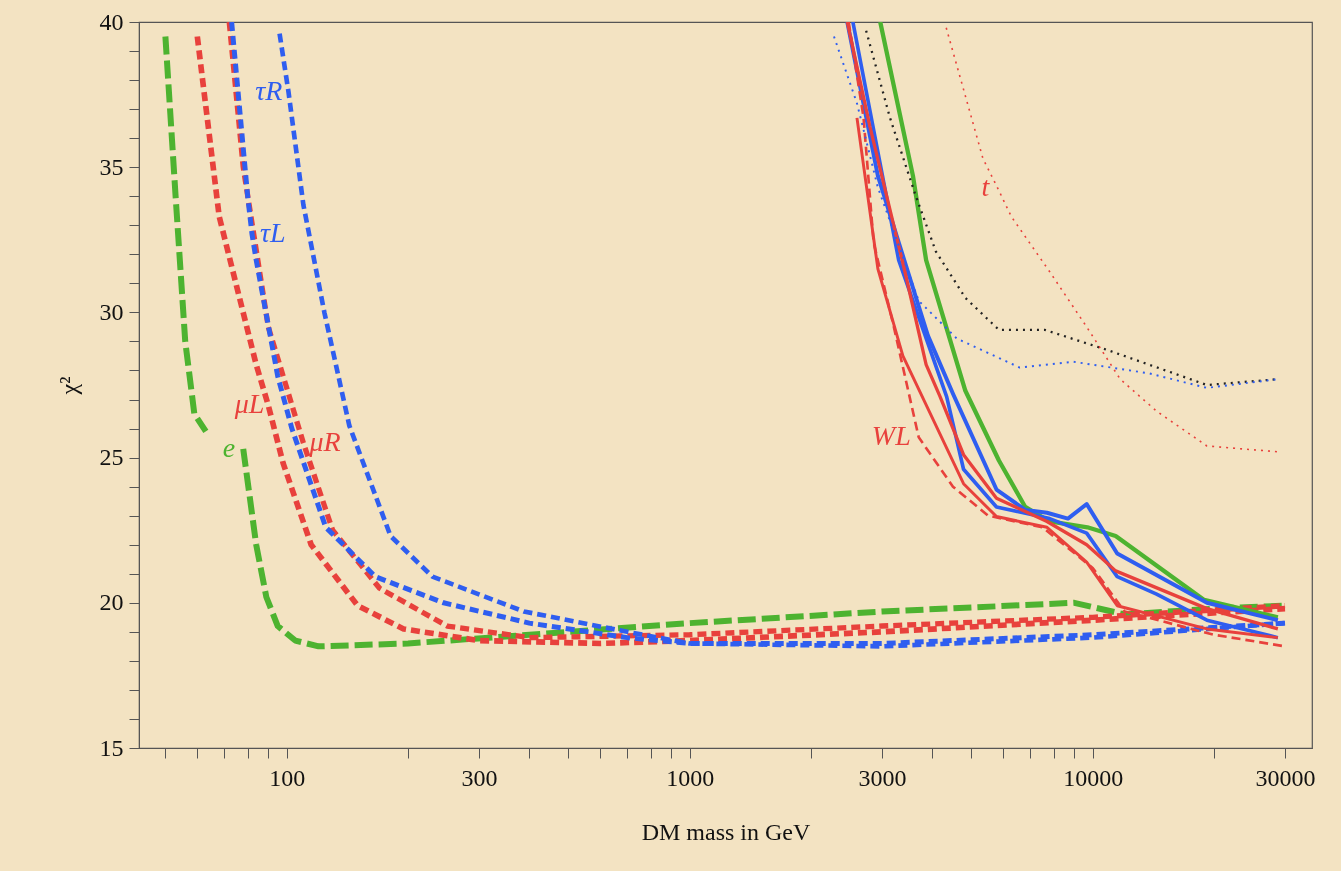 The height and width of the screenshot is (871, 1341). What do you see at coordinates (111, 311) in the screenshot?
I see `y-tick-label: 30` at bounding box center [111, 311].